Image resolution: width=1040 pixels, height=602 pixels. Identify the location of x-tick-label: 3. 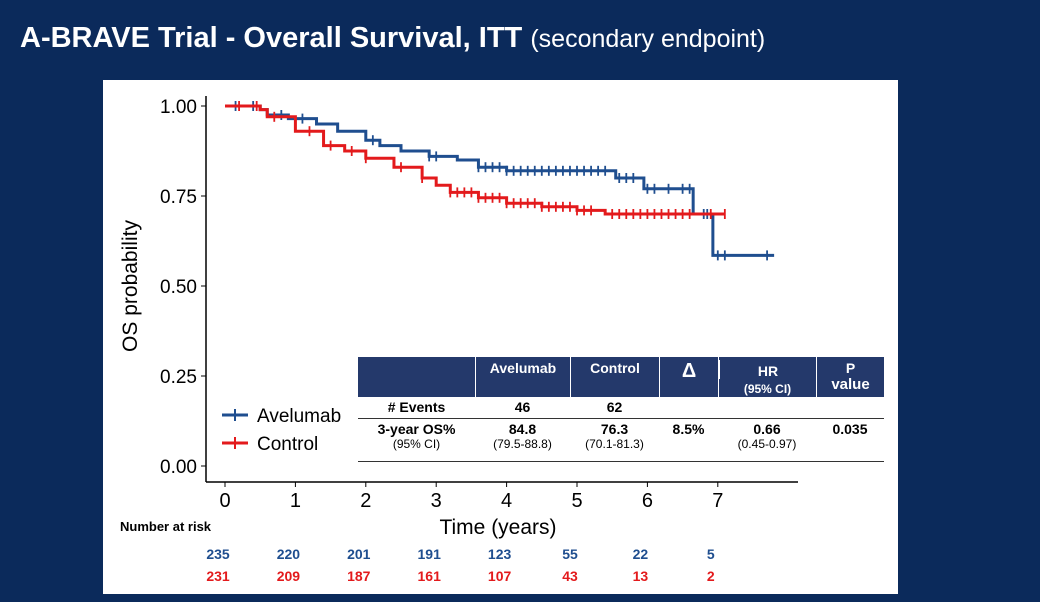
(436, 501).